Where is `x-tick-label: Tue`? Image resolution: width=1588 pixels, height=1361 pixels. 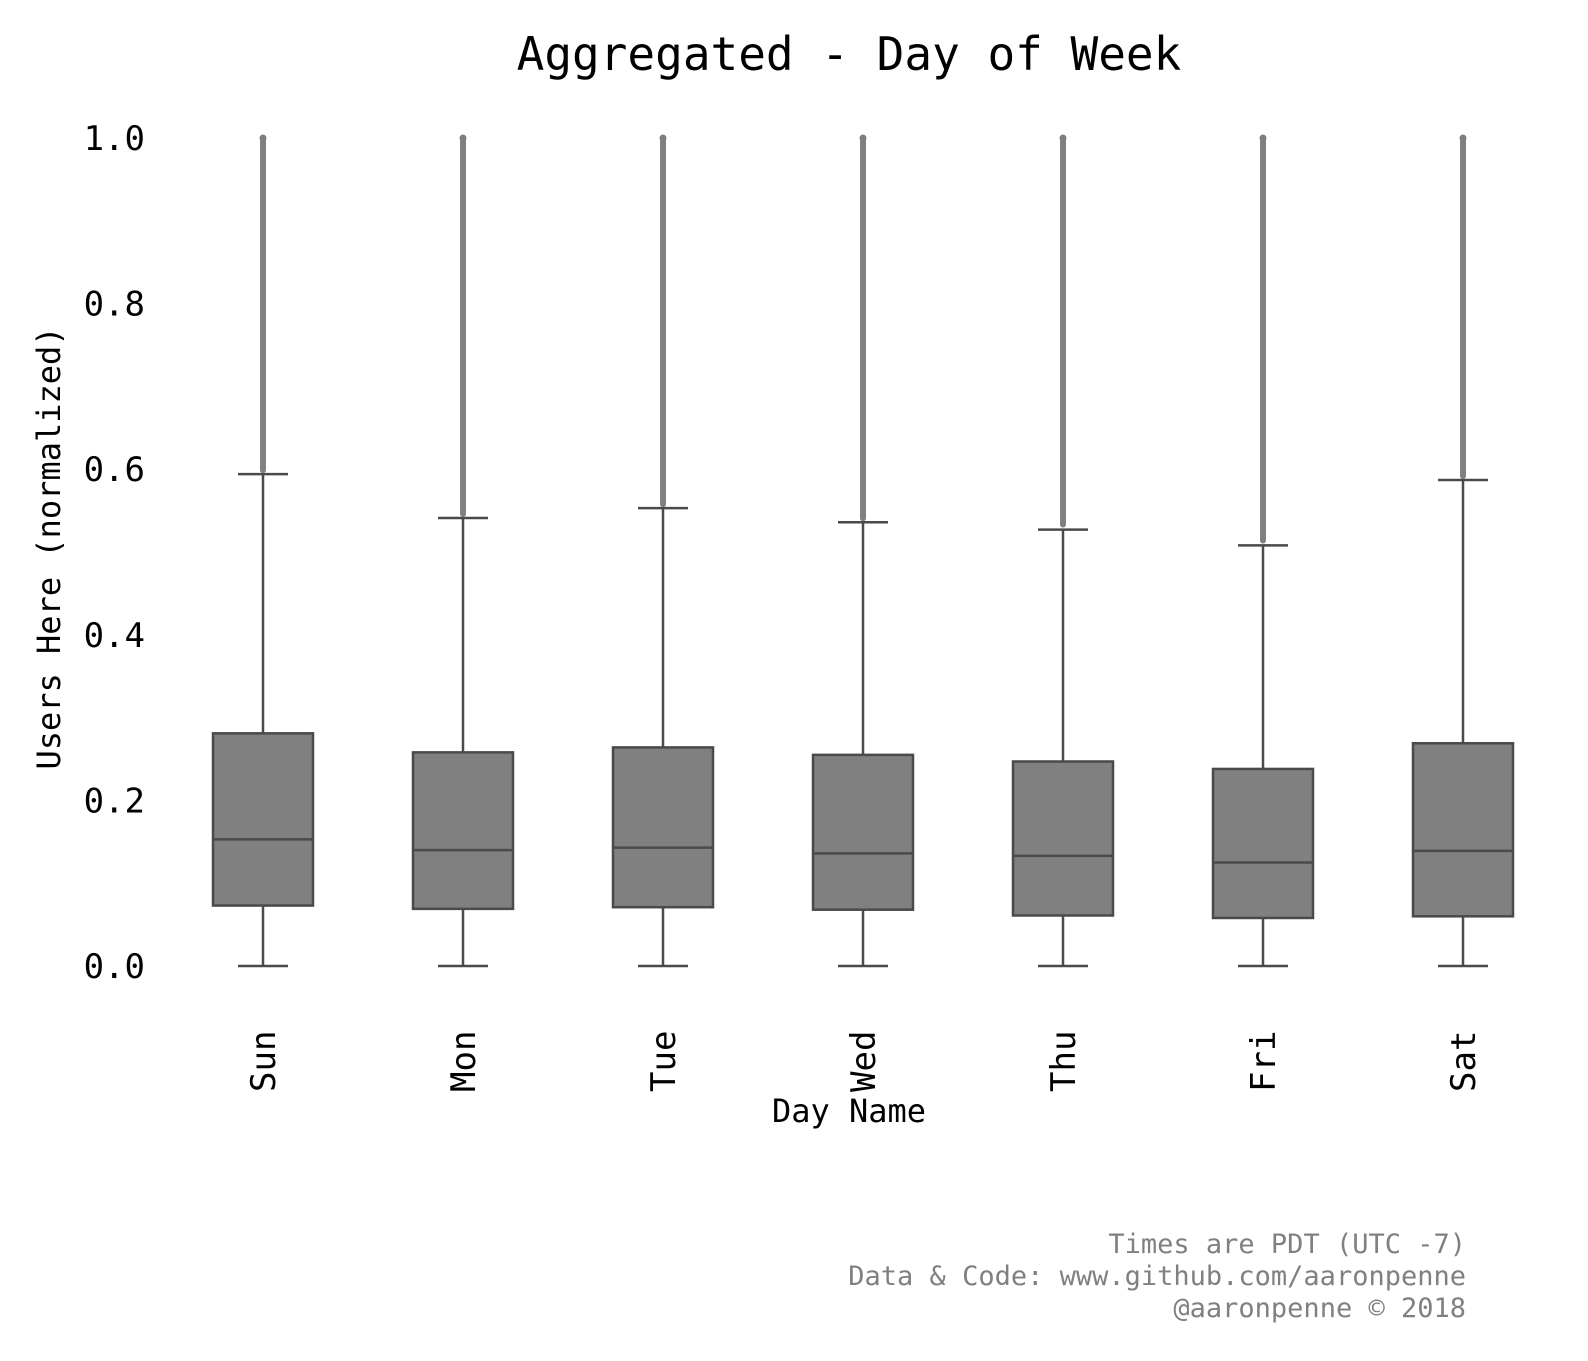
x-tick-label: Tue is located at coordinates (664, 1061).